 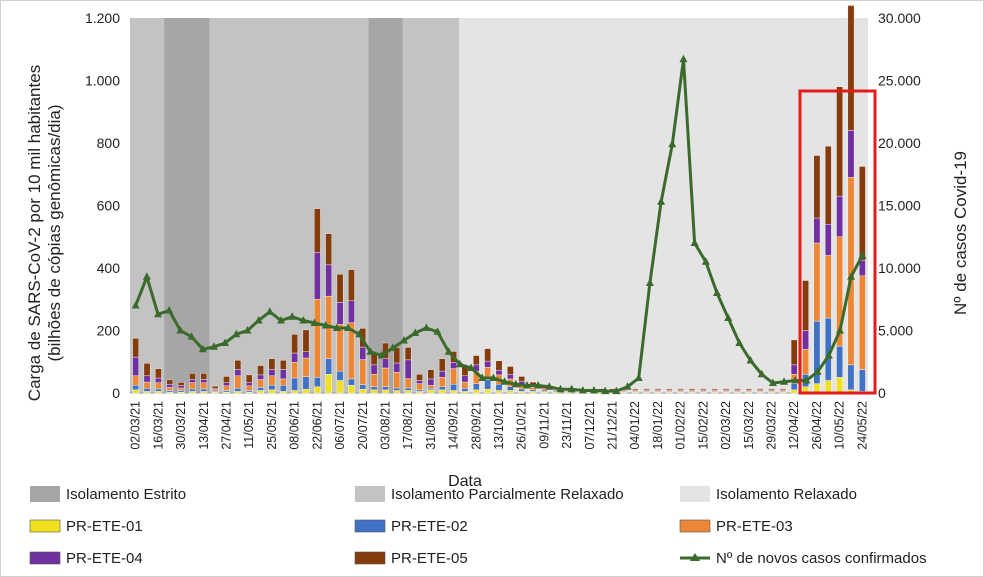 What do you see at coordinates (754, 526) in the screenshot?
I see `legend-label-5: PR-ETE-03` at bounding box center [754, 526].